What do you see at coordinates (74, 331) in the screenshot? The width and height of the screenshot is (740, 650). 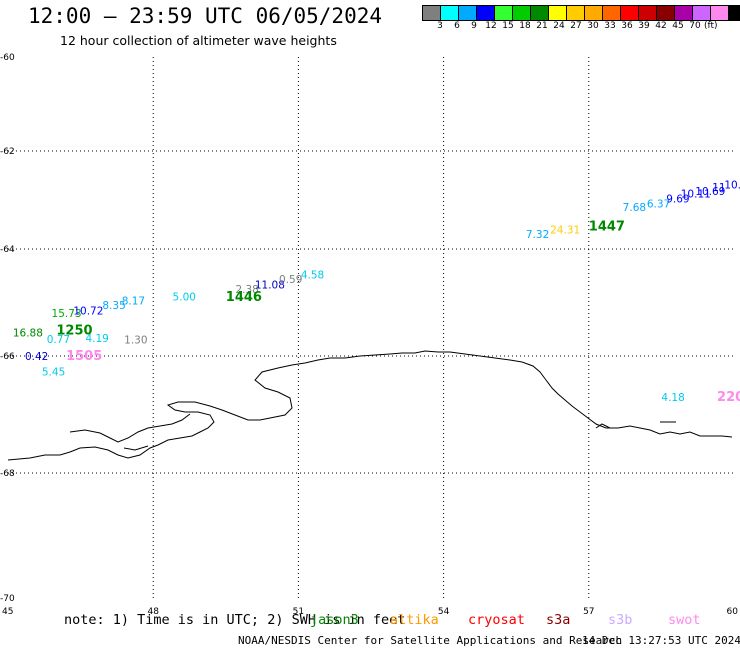 I see `pass-time-label: 1250` at bounding box center [74, 331].